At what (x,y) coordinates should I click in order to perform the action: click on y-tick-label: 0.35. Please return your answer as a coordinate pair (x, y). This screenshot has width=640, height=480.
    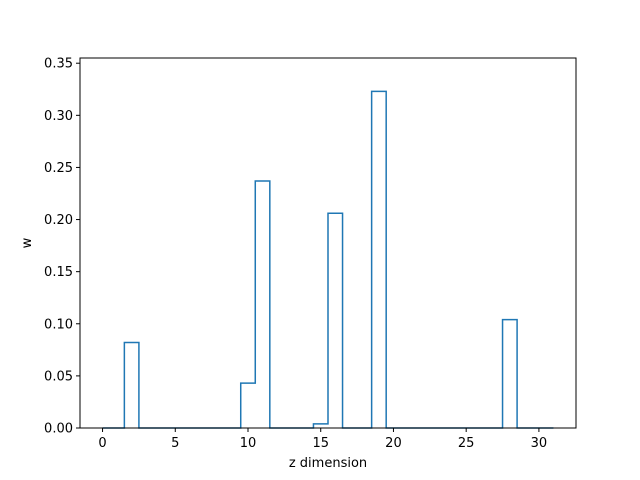
    Looking at the image, I should click on (58, 64).